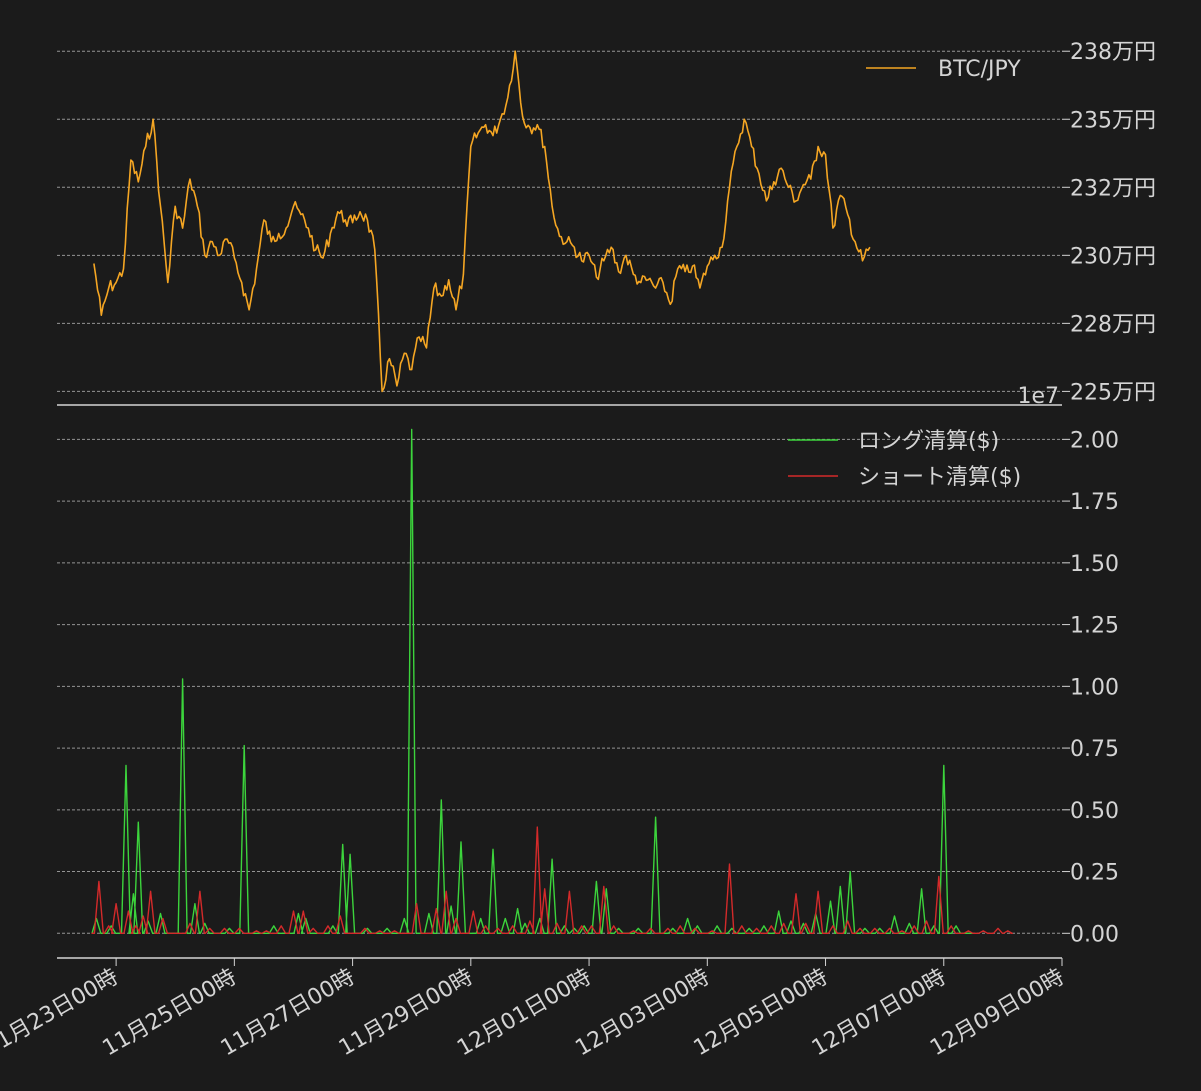 Image resolution: width=1201 pixels, height=1091 pixels. Describe the element at coordinates (1109, 222) in the screenshot. I see `price-y-tick-labels: 225万円 228万円 230万円 232万円 235万円 238万円` at that location.